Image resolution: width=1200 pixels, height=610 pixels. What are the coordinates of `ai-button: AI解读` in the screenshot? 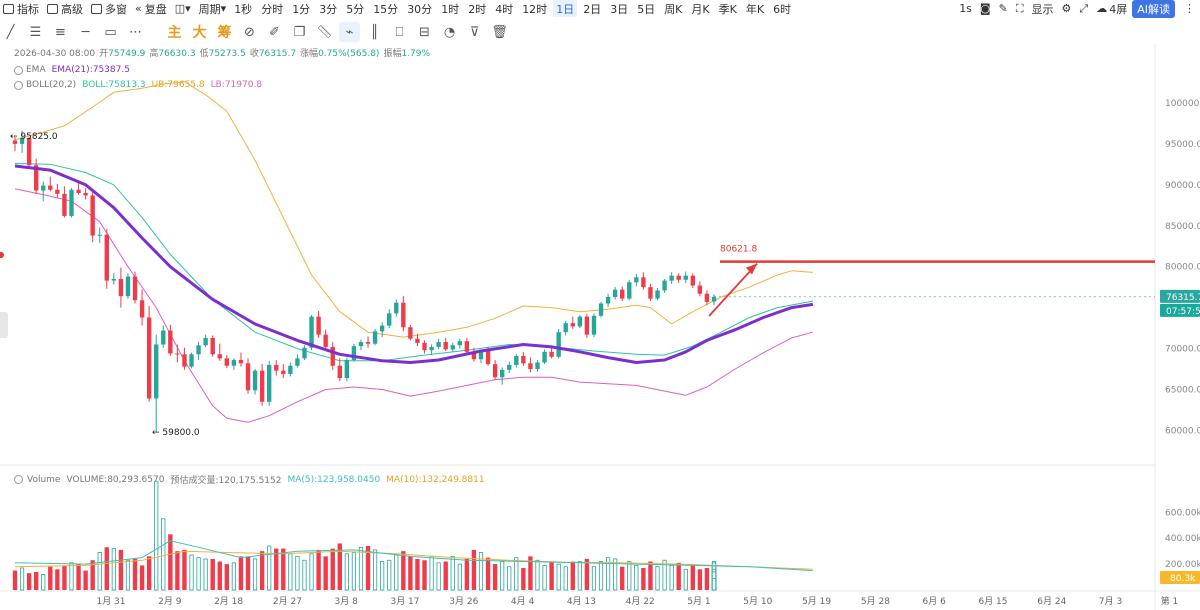 It's located at (1153, 9).